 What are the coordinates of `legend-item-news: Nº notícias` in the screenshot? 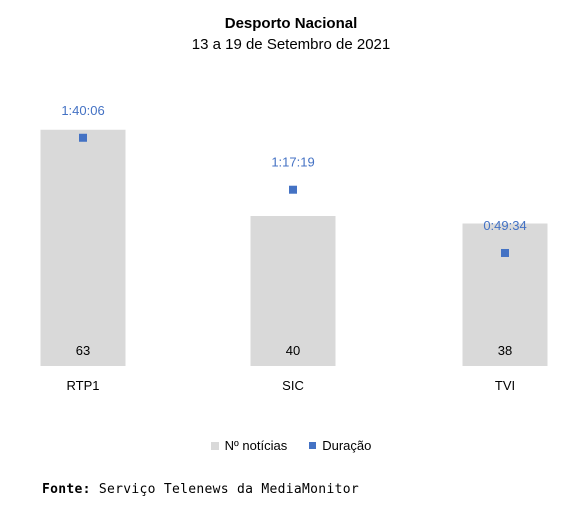 It's located at (249, 445).